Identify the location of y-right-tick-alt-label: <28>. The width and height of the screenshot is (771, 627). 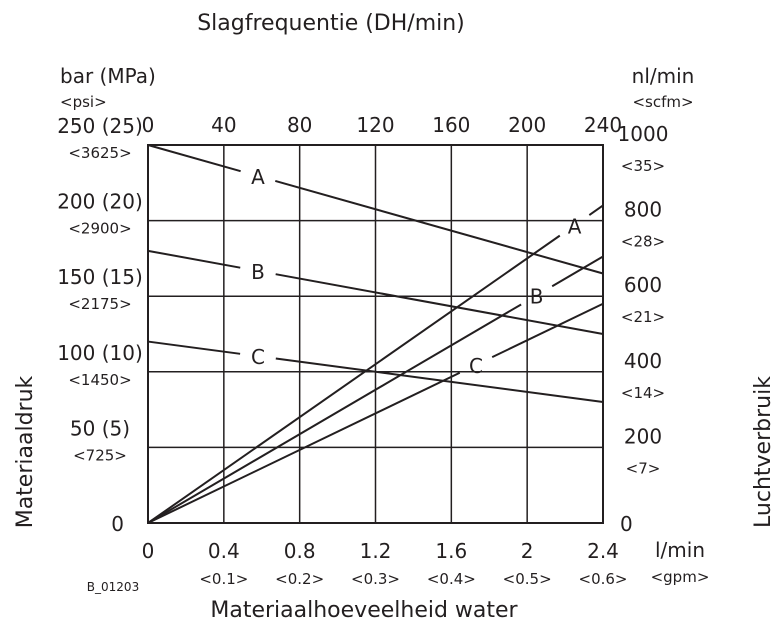
(643, 242).